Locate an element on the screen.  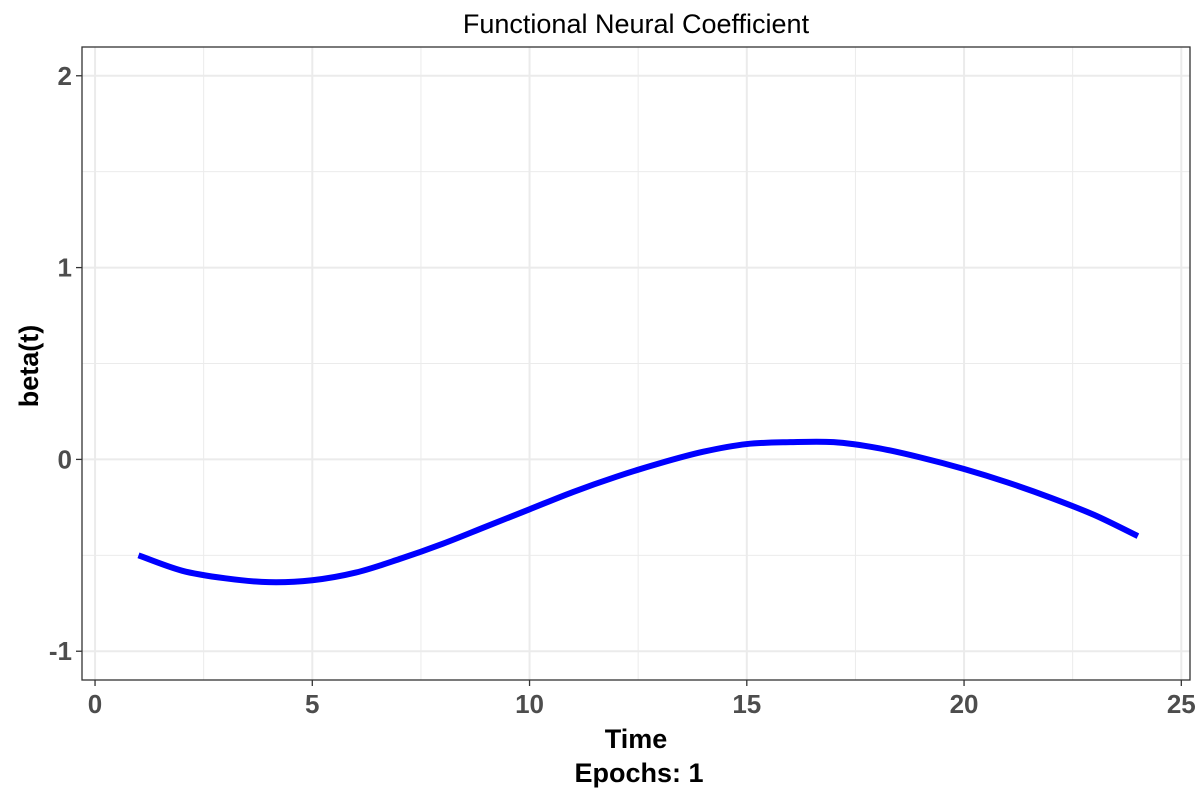
x-tick-label: 5 is located at coordinates (312, 704).